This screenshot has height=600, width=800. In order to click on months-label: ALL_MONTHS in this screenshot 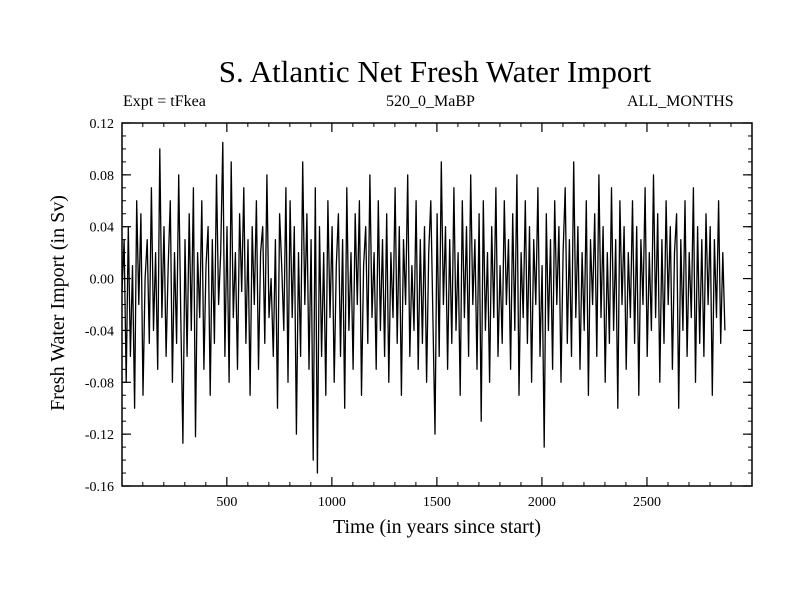, I will do `click(680, 101)`.